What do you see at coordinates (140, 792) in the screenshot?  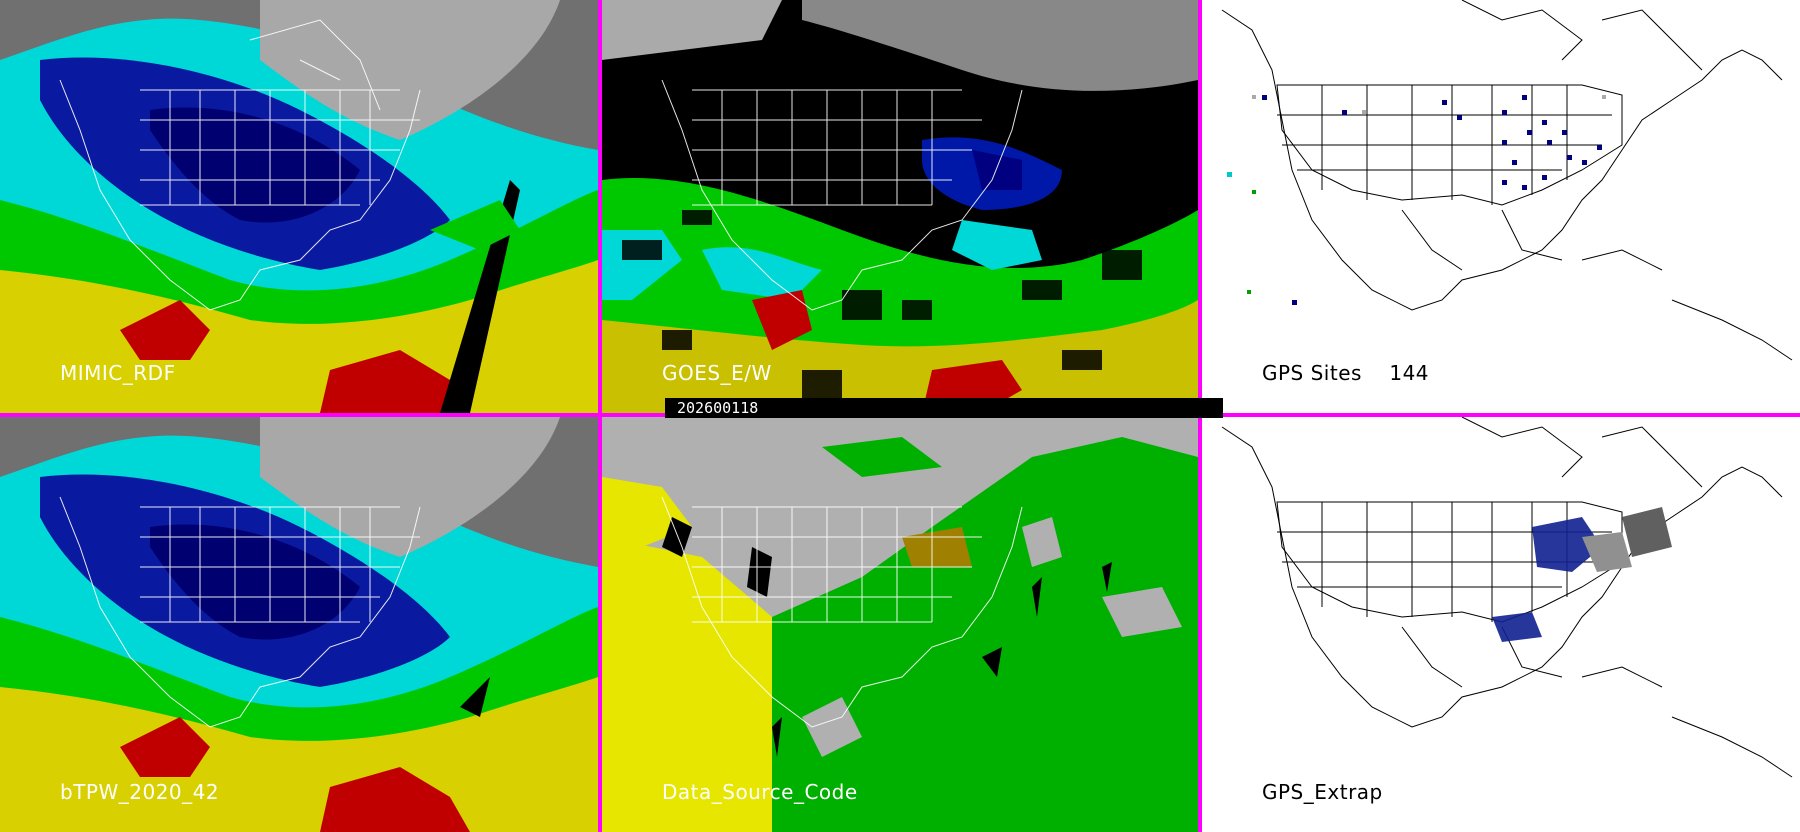 I see `panel-label-btpw: bTPW_2020_42` at bounding box center [140, 792].